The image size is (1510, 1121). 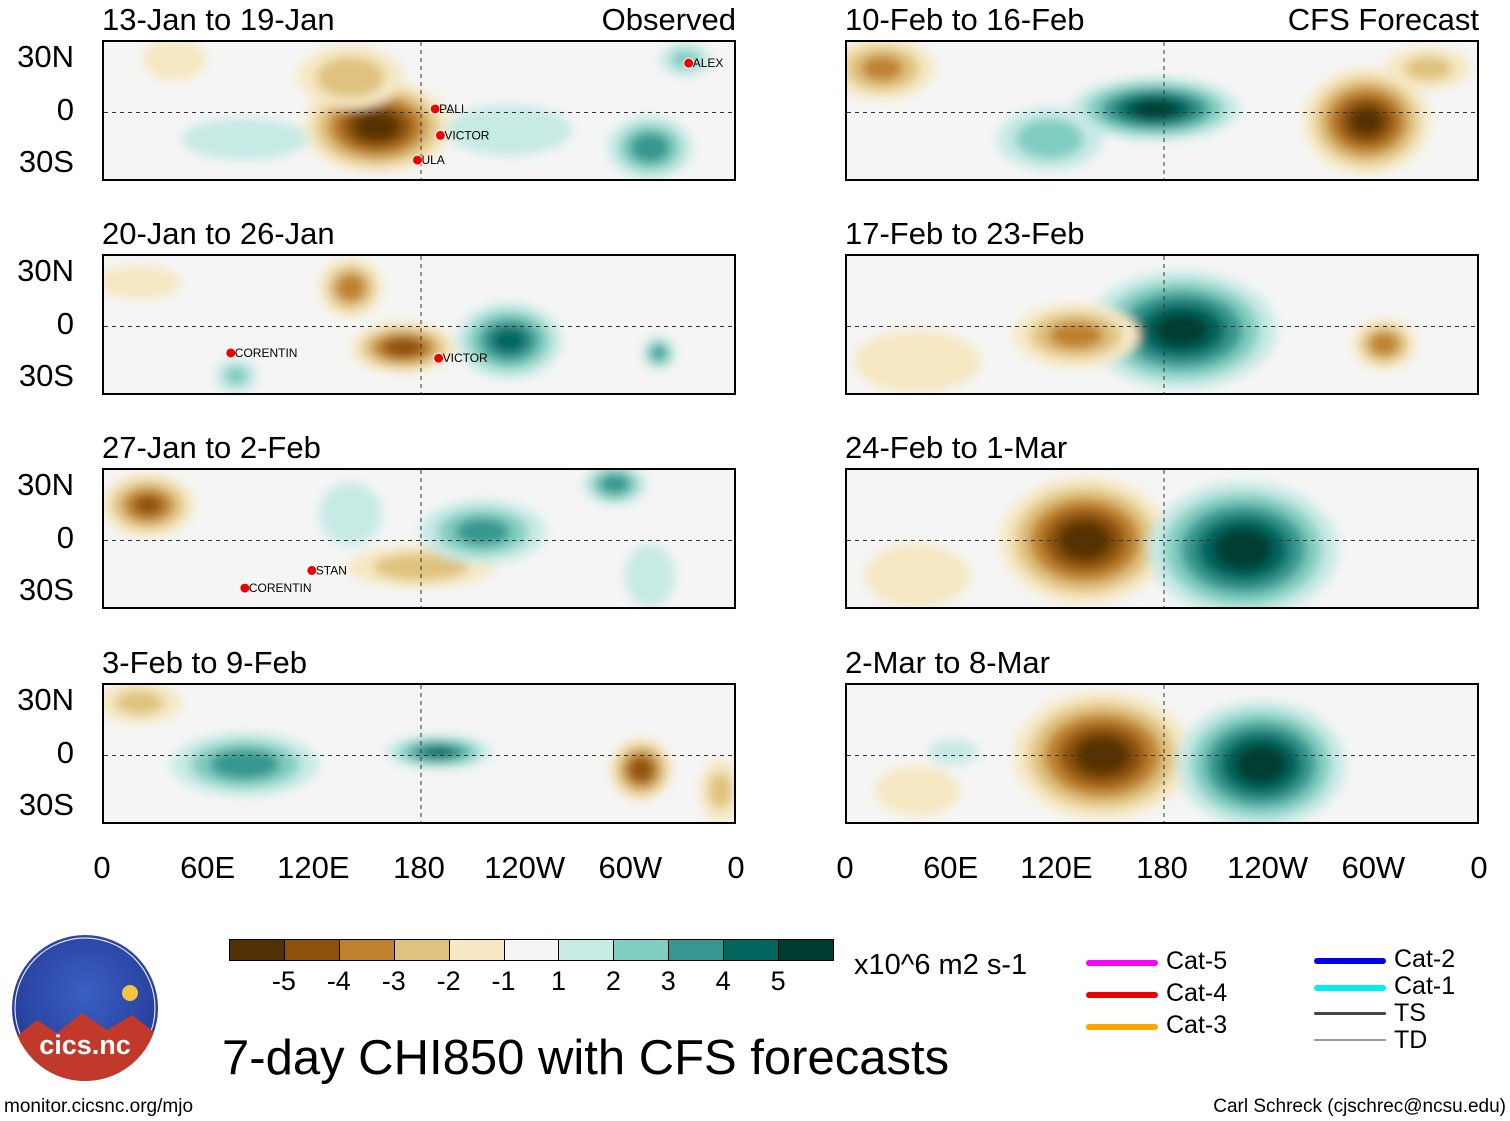 What do you see at coordinates (218, 233) in the screenshot?
I see `panel-title: 20-Jan to 26-Jan` at bounding box center [218, 233].